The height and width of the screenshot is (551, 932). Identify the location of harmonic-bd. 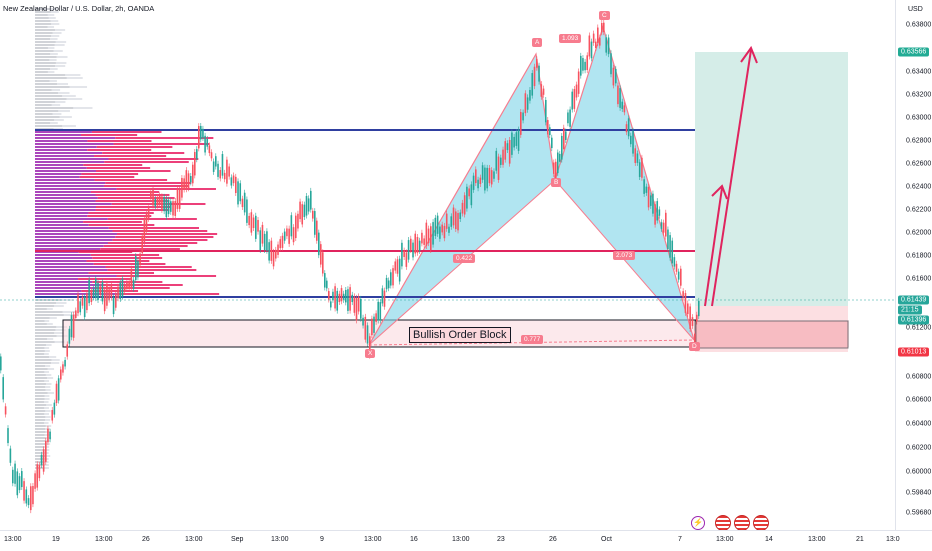
(624, 260).